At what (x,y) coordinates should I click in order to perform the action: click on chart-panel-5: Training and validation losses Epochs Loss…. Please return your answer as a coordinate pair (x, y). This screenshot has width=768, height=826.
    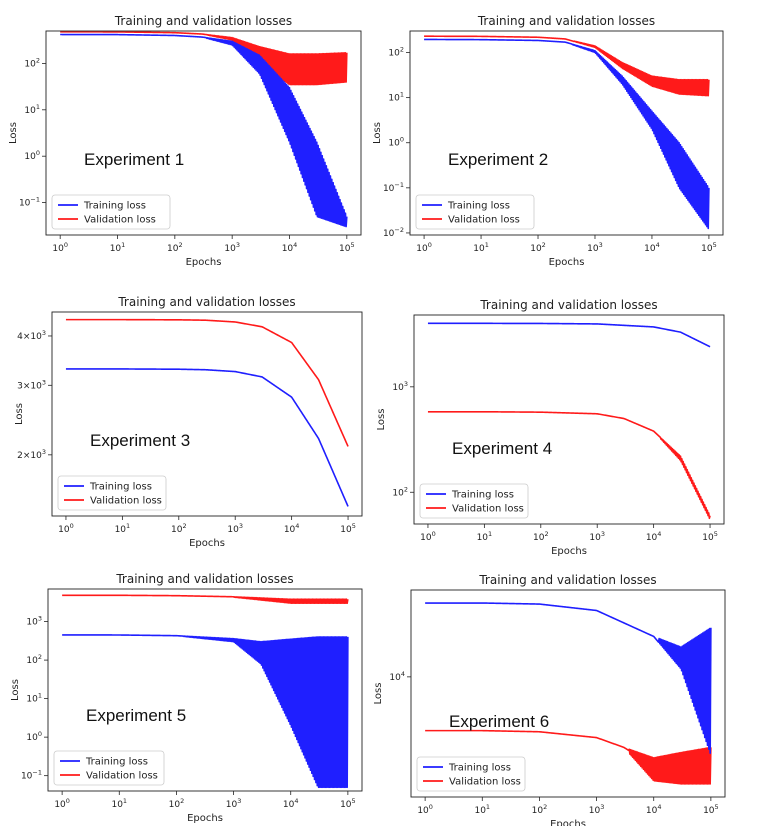
    Looking at the image, I should click on (186, 698).